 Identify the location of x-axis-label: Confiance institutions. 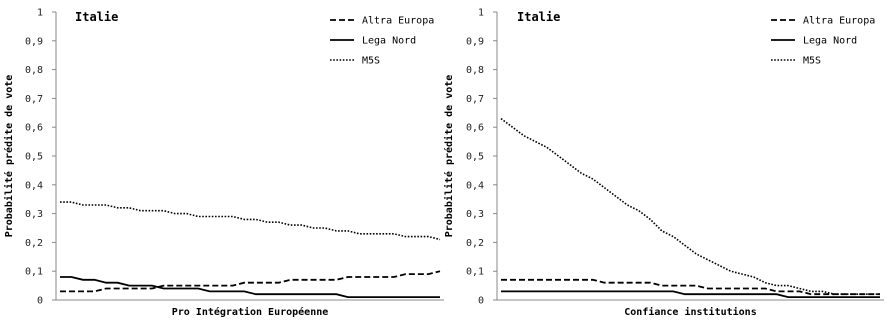
(690, 312).